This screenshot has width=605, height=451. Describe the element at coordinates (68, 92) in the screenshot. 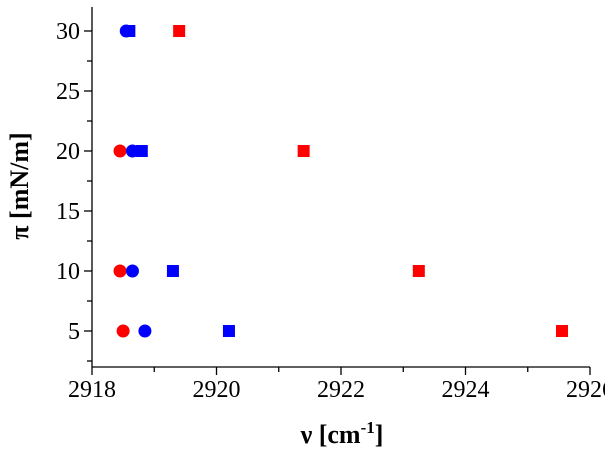

I see `y-tick-label: 25` at that location.